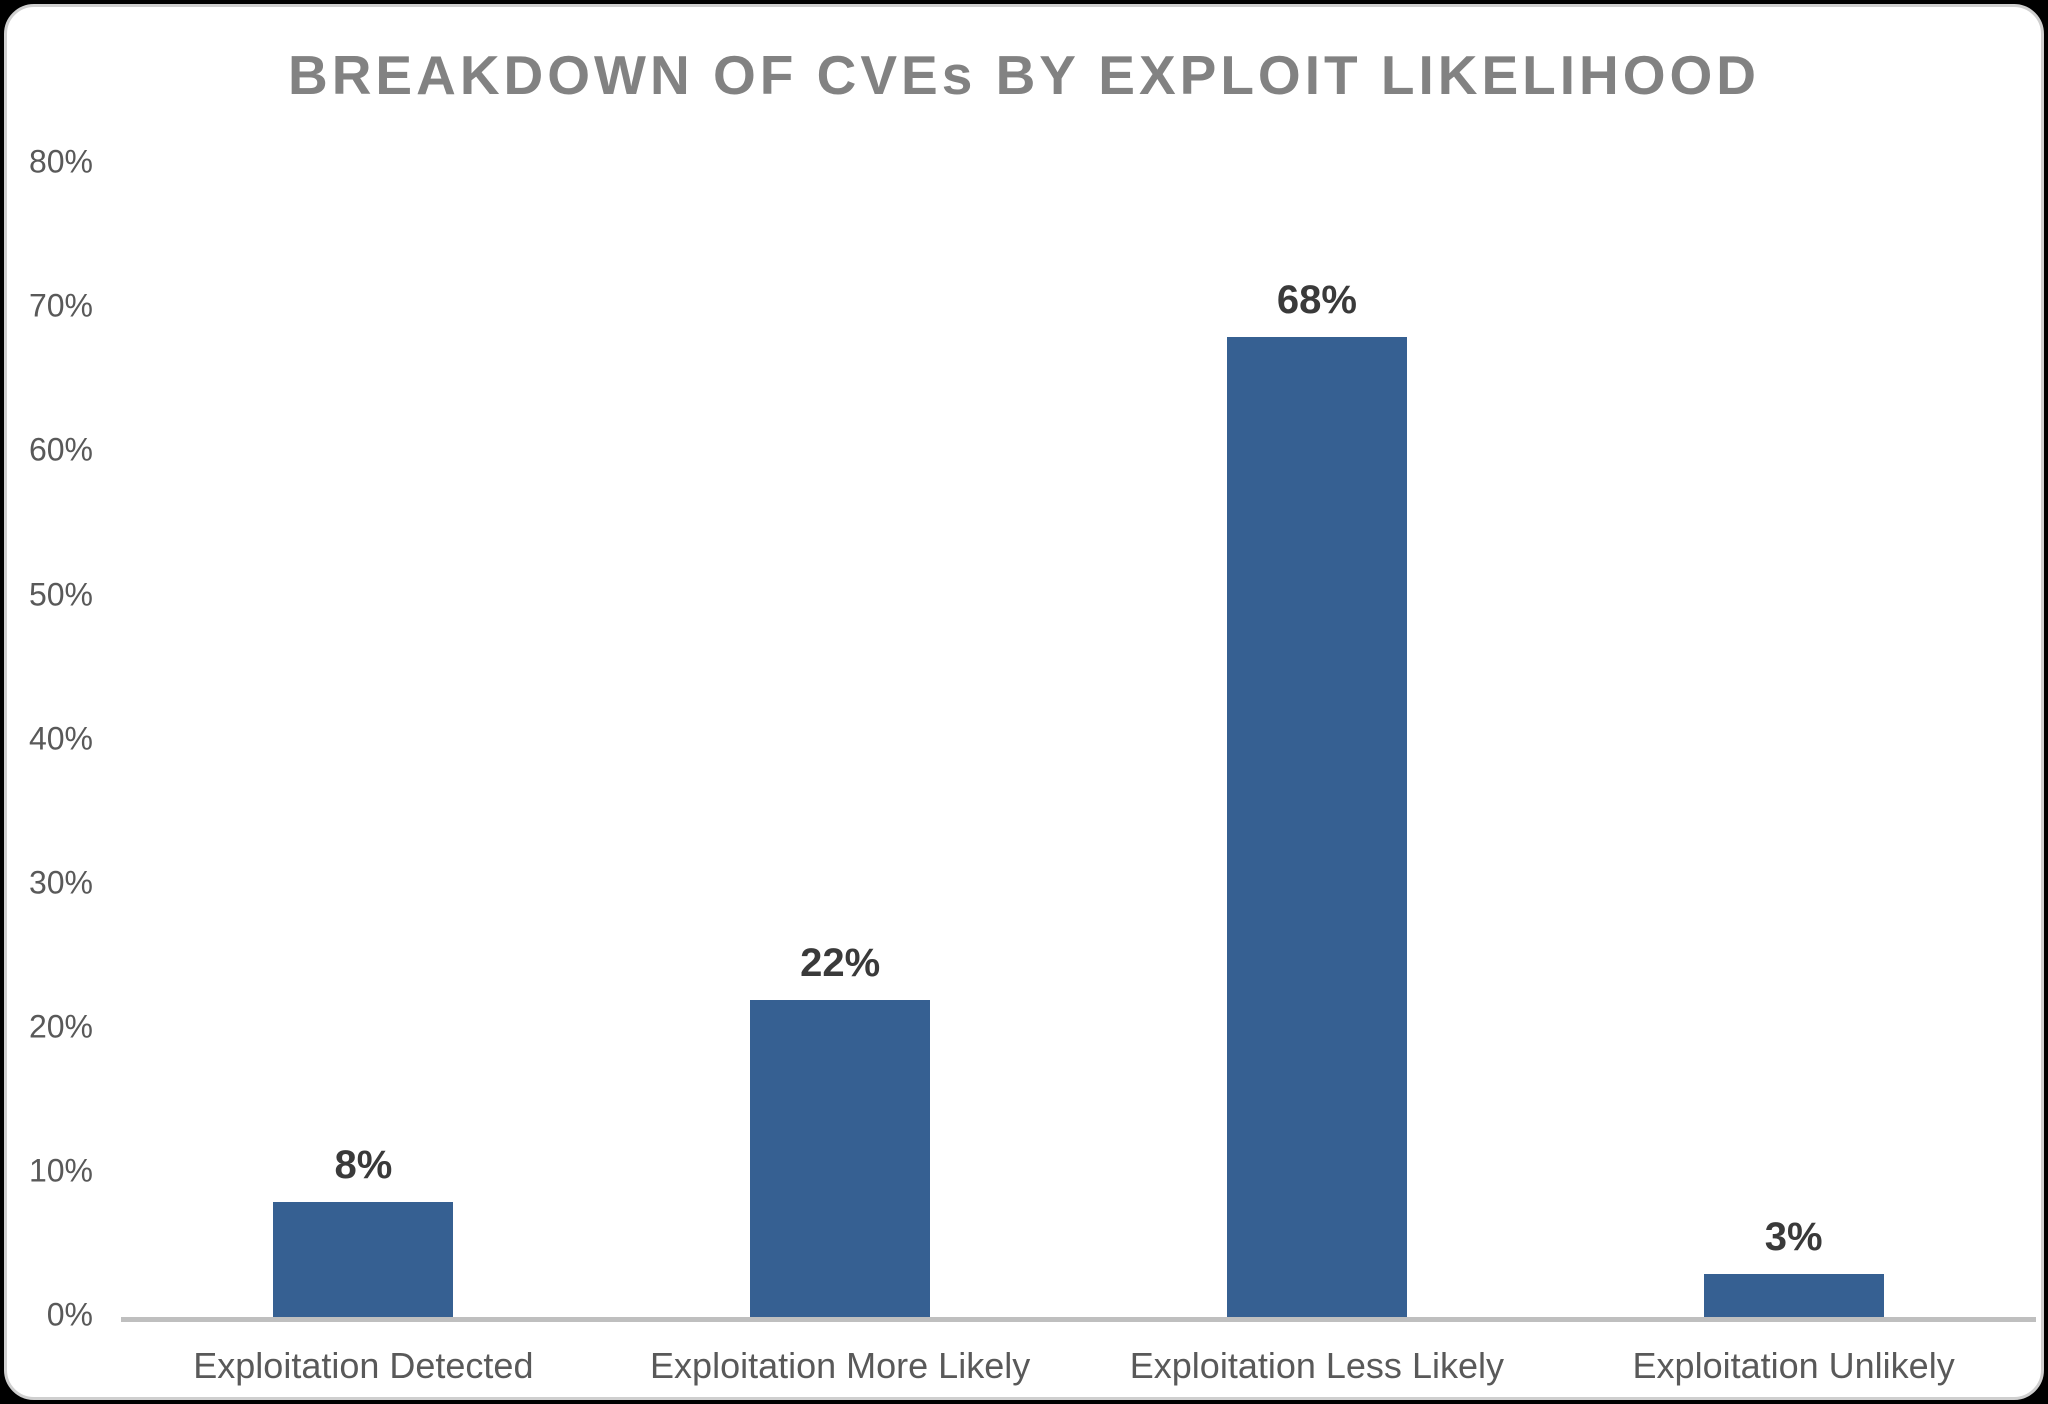 The image size is (2048, 1404). Describe the element at coordinates (1024, 75) in the screenshot. I see `chart-title: BREAKDOWN OF CVEs BY EXPLOIT LIKELIHOOD` at that location.